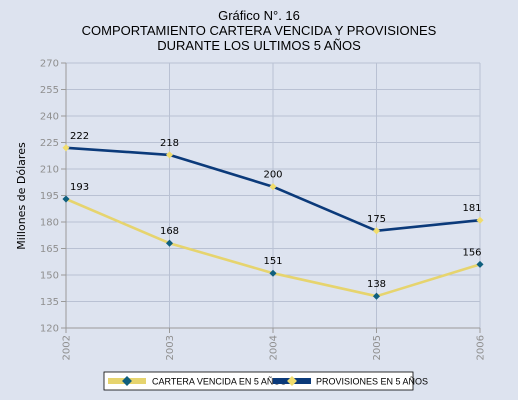 The height and width of the screenshot is (400, 518). I want to click on legend-item-provisiones: PROVISIONES EN 5 AÑOS, so click(350, 381).